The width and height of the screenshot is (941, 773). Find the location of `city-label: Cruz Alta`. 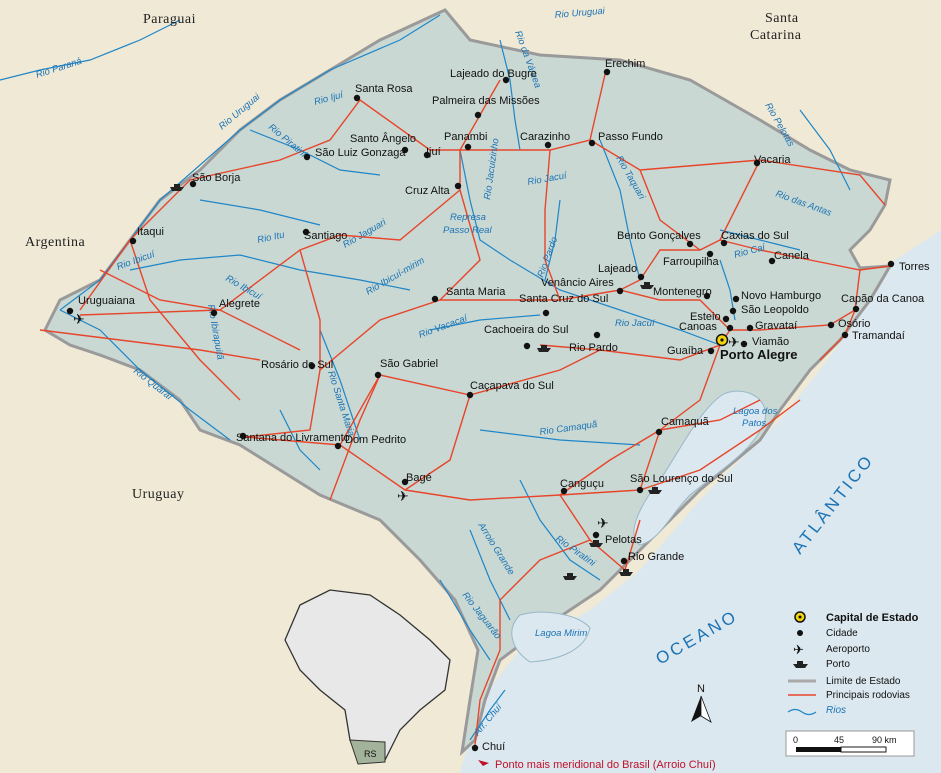

city-label: Cruz Alta is located at coordinates (428, 191).